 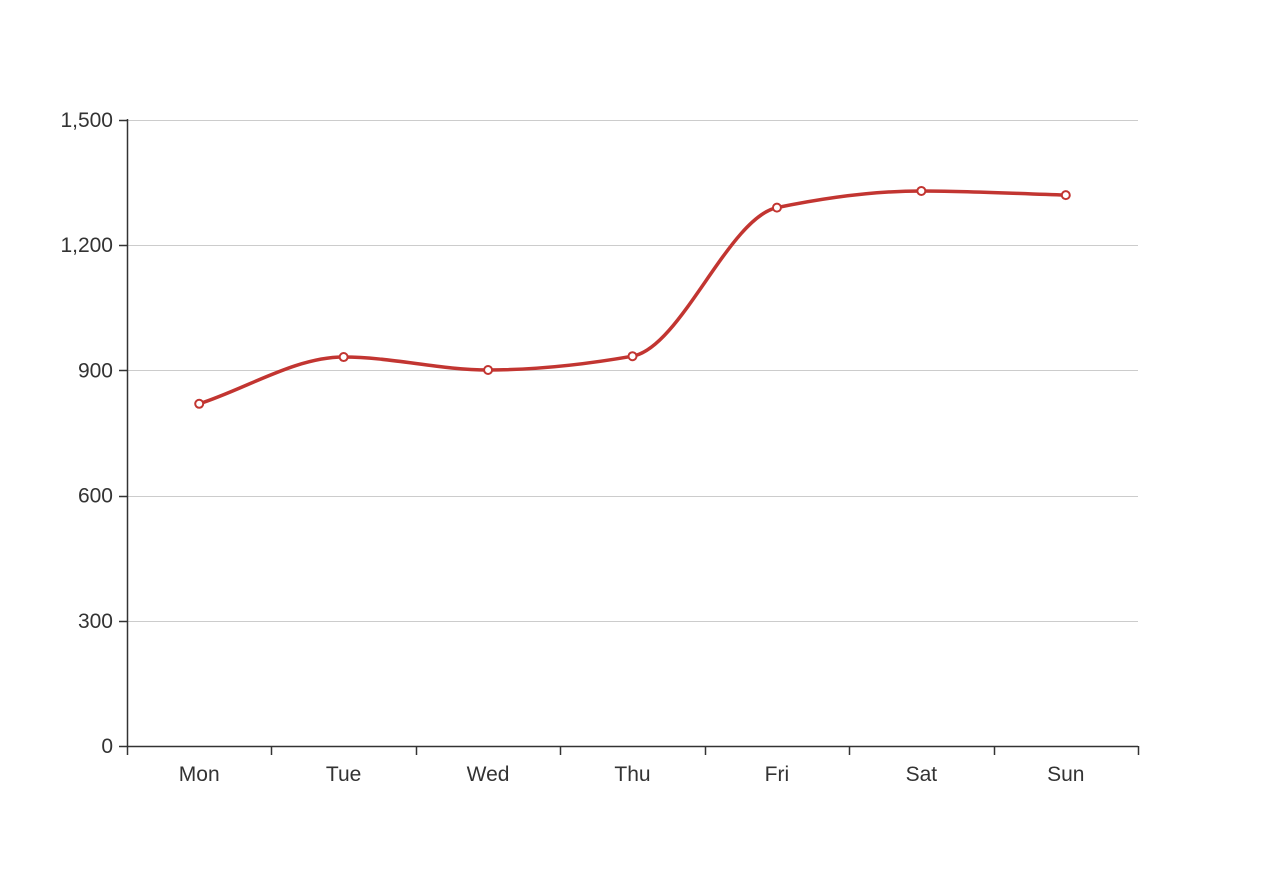 I want to click on y-tick-label: 300, so click(x=95, y=621).